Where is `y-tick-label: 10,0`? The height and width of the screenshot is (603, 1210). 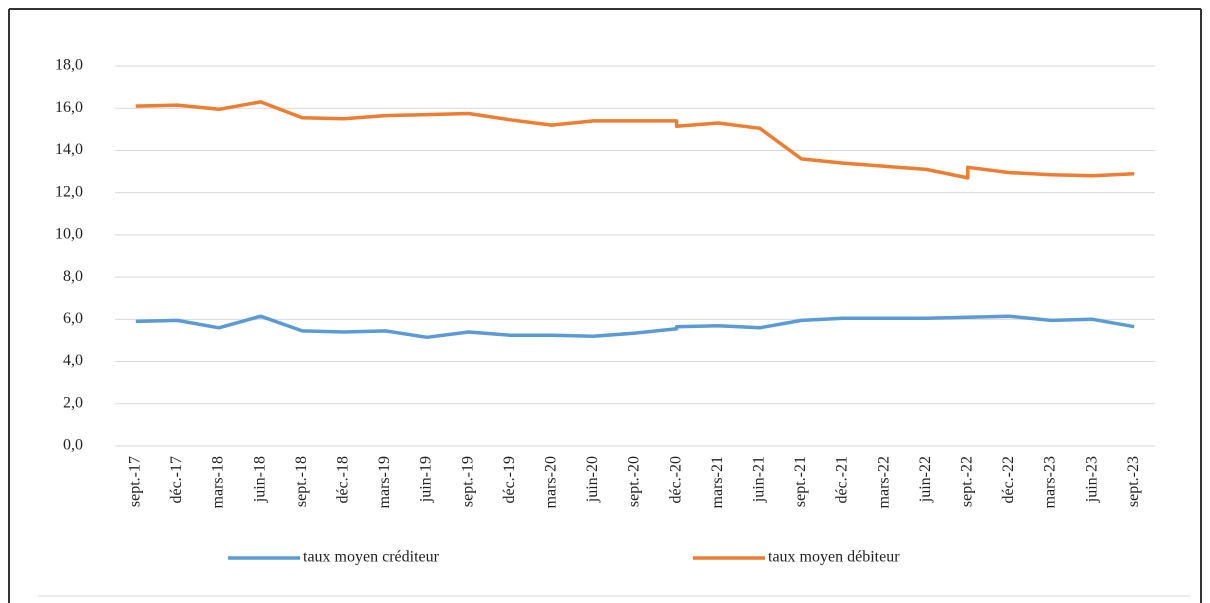
y-tick-label: 10,0 is located at coordinates (69, 234).